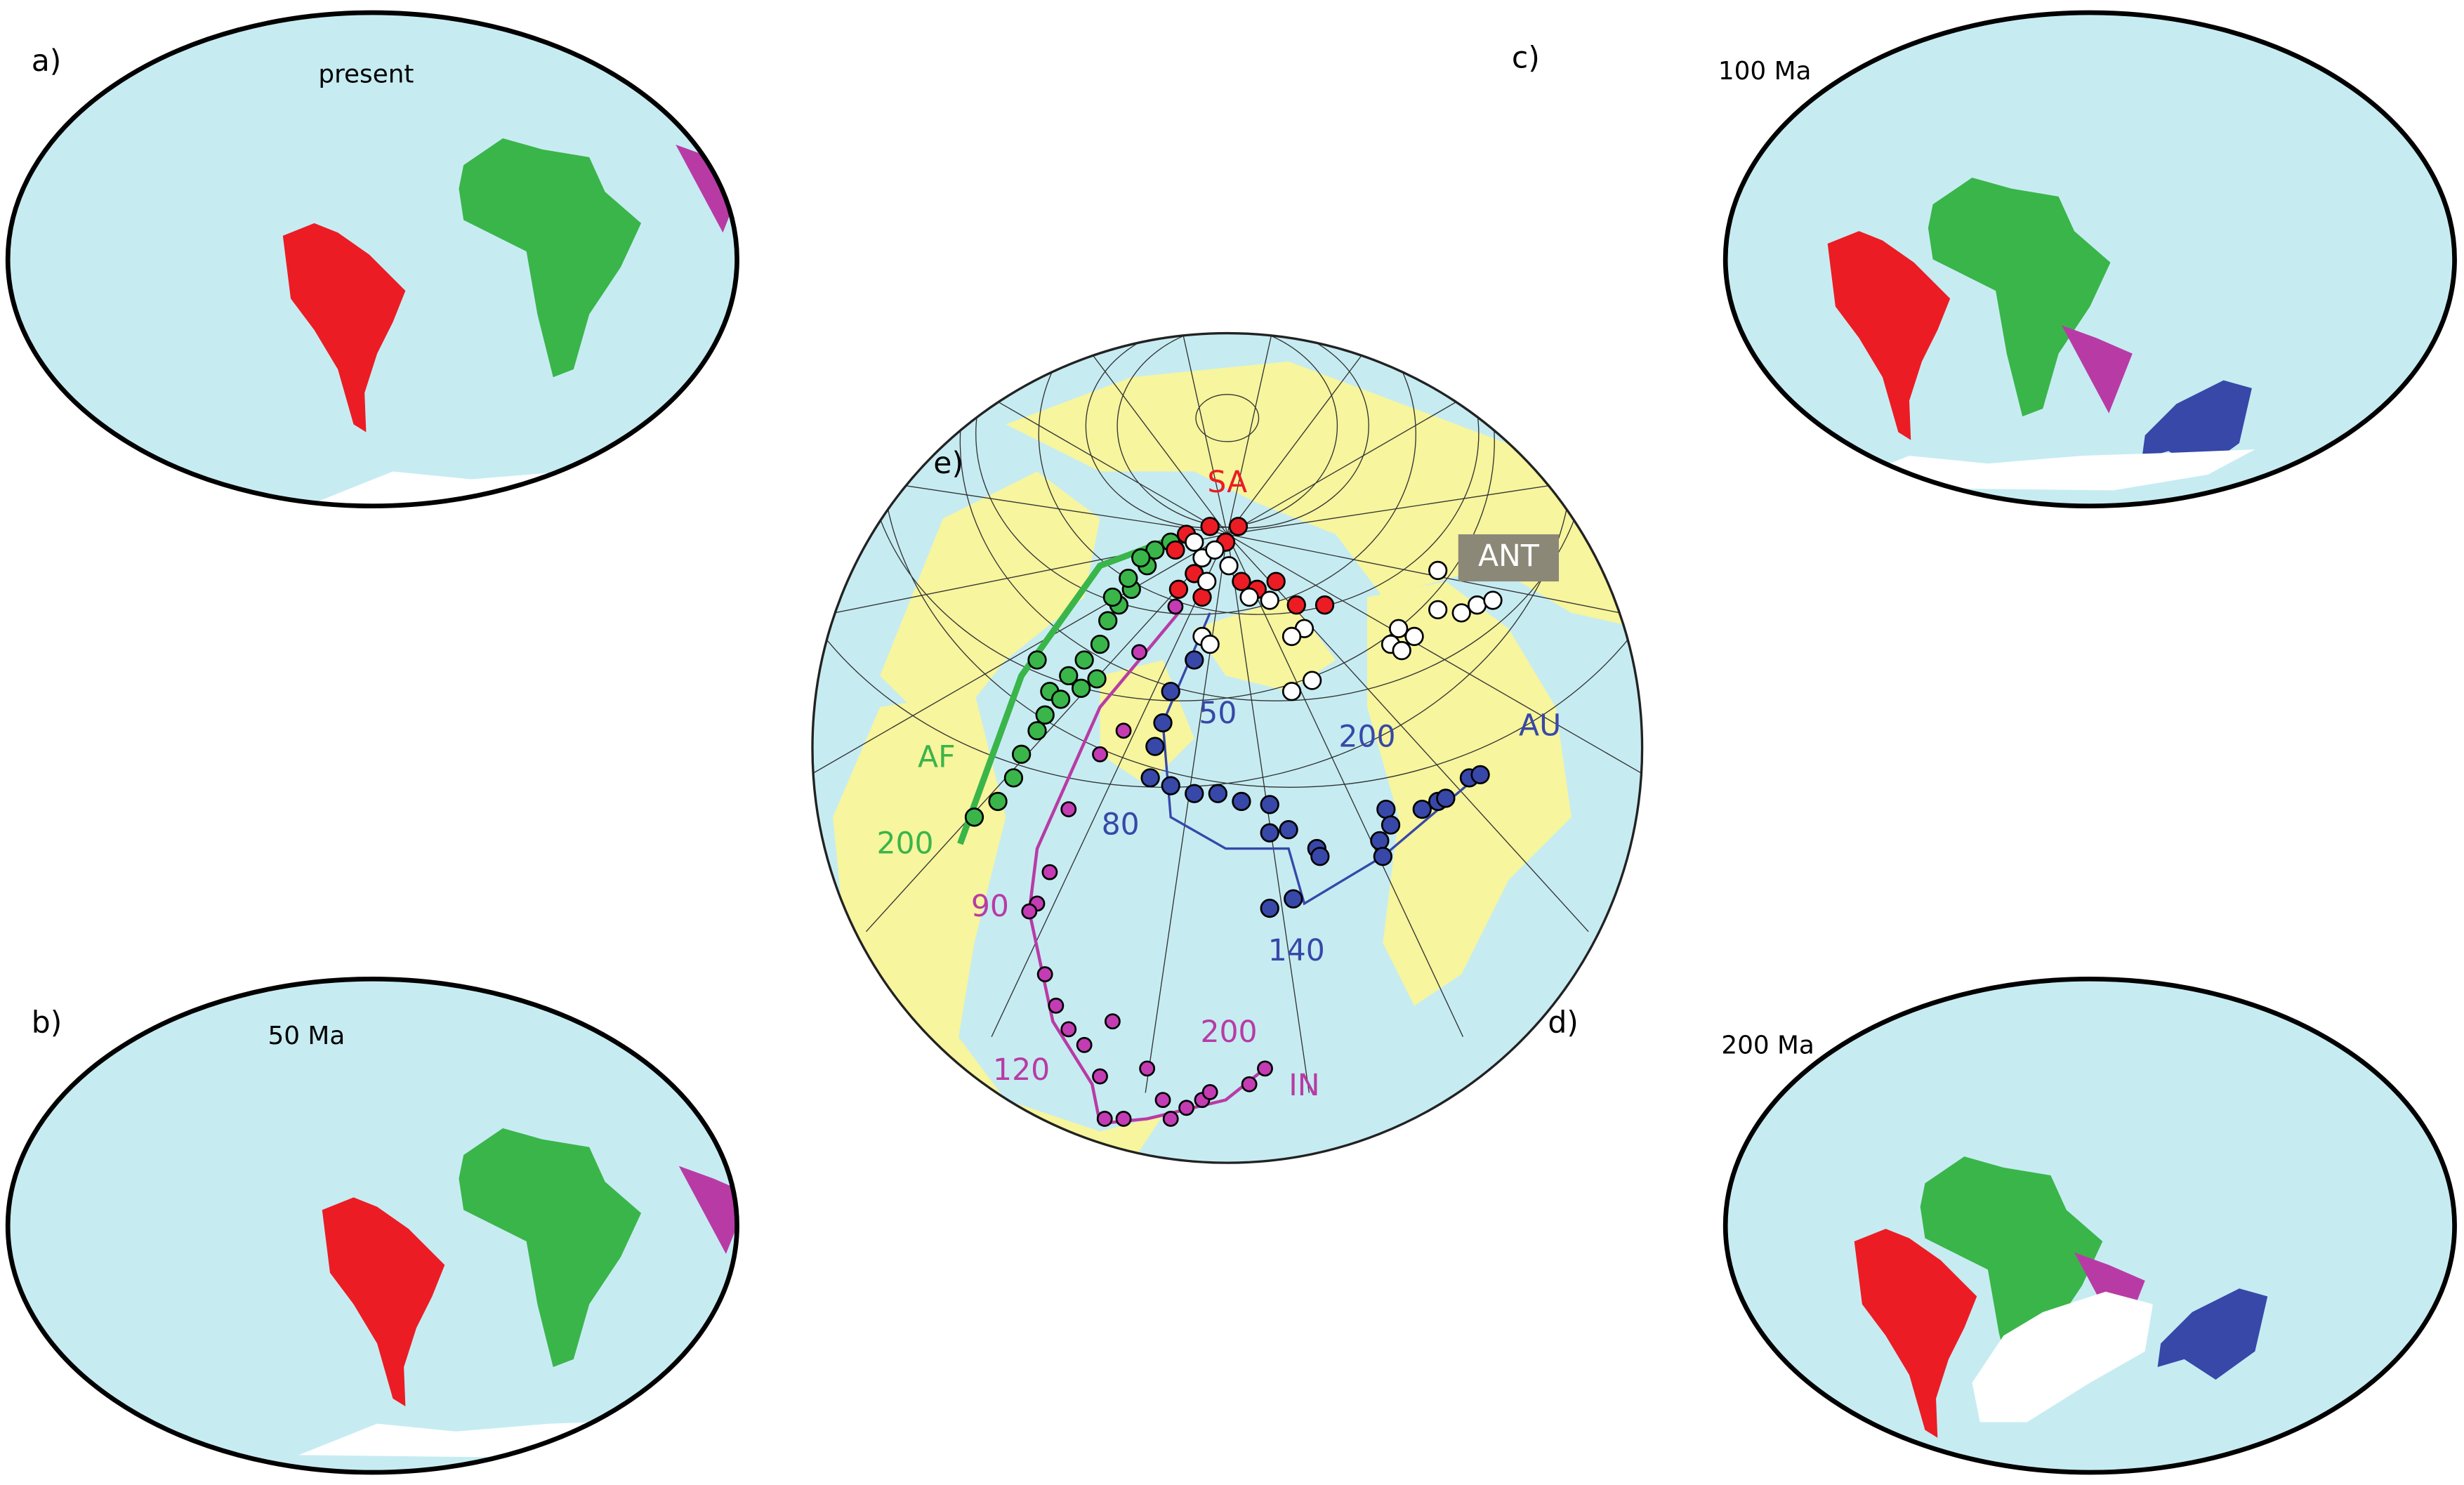  Describe the element at coordinates (1227, 483) in the screenshot. I see `plate-label: SA` at that location.